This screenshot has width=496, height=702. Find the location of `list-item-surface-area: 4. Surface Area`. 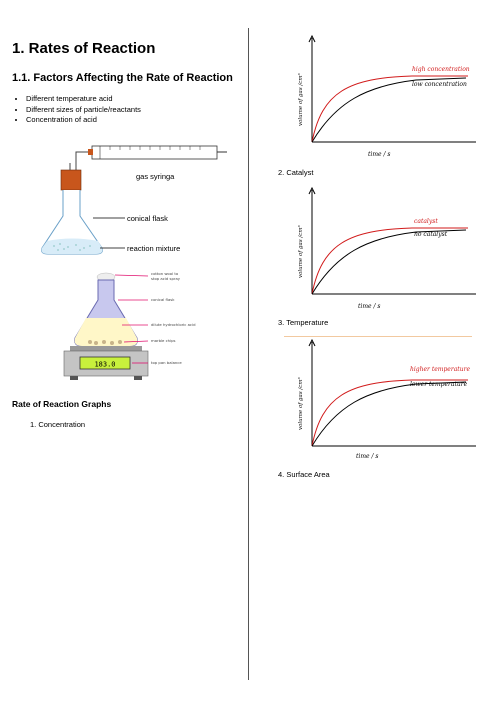

list-item-surface-area: 4. Surface Area is located at coordinates (304, 474).